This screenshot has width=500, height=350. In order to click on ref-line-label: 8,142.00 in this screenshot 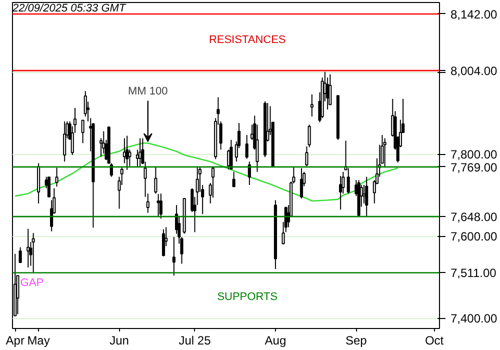, I will do `click(474, 14)`.